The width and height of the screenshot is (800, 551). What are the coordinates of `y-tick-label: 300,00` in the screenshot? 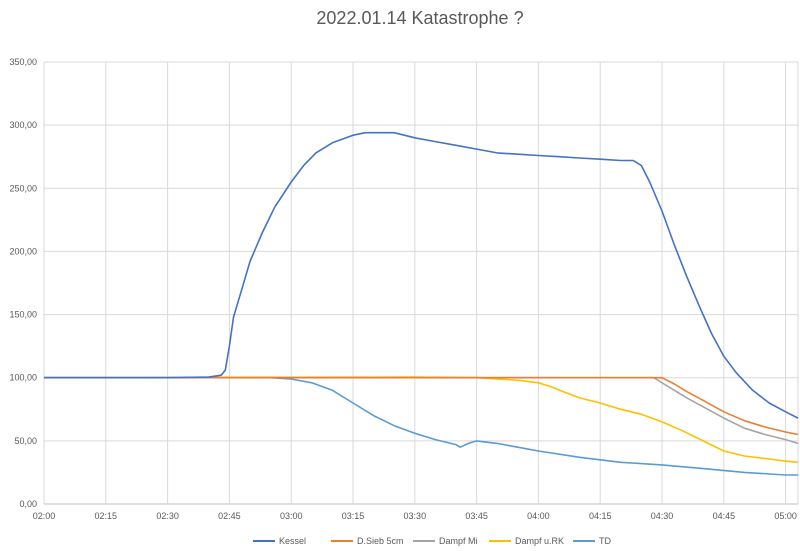 It's located at (23, 125).